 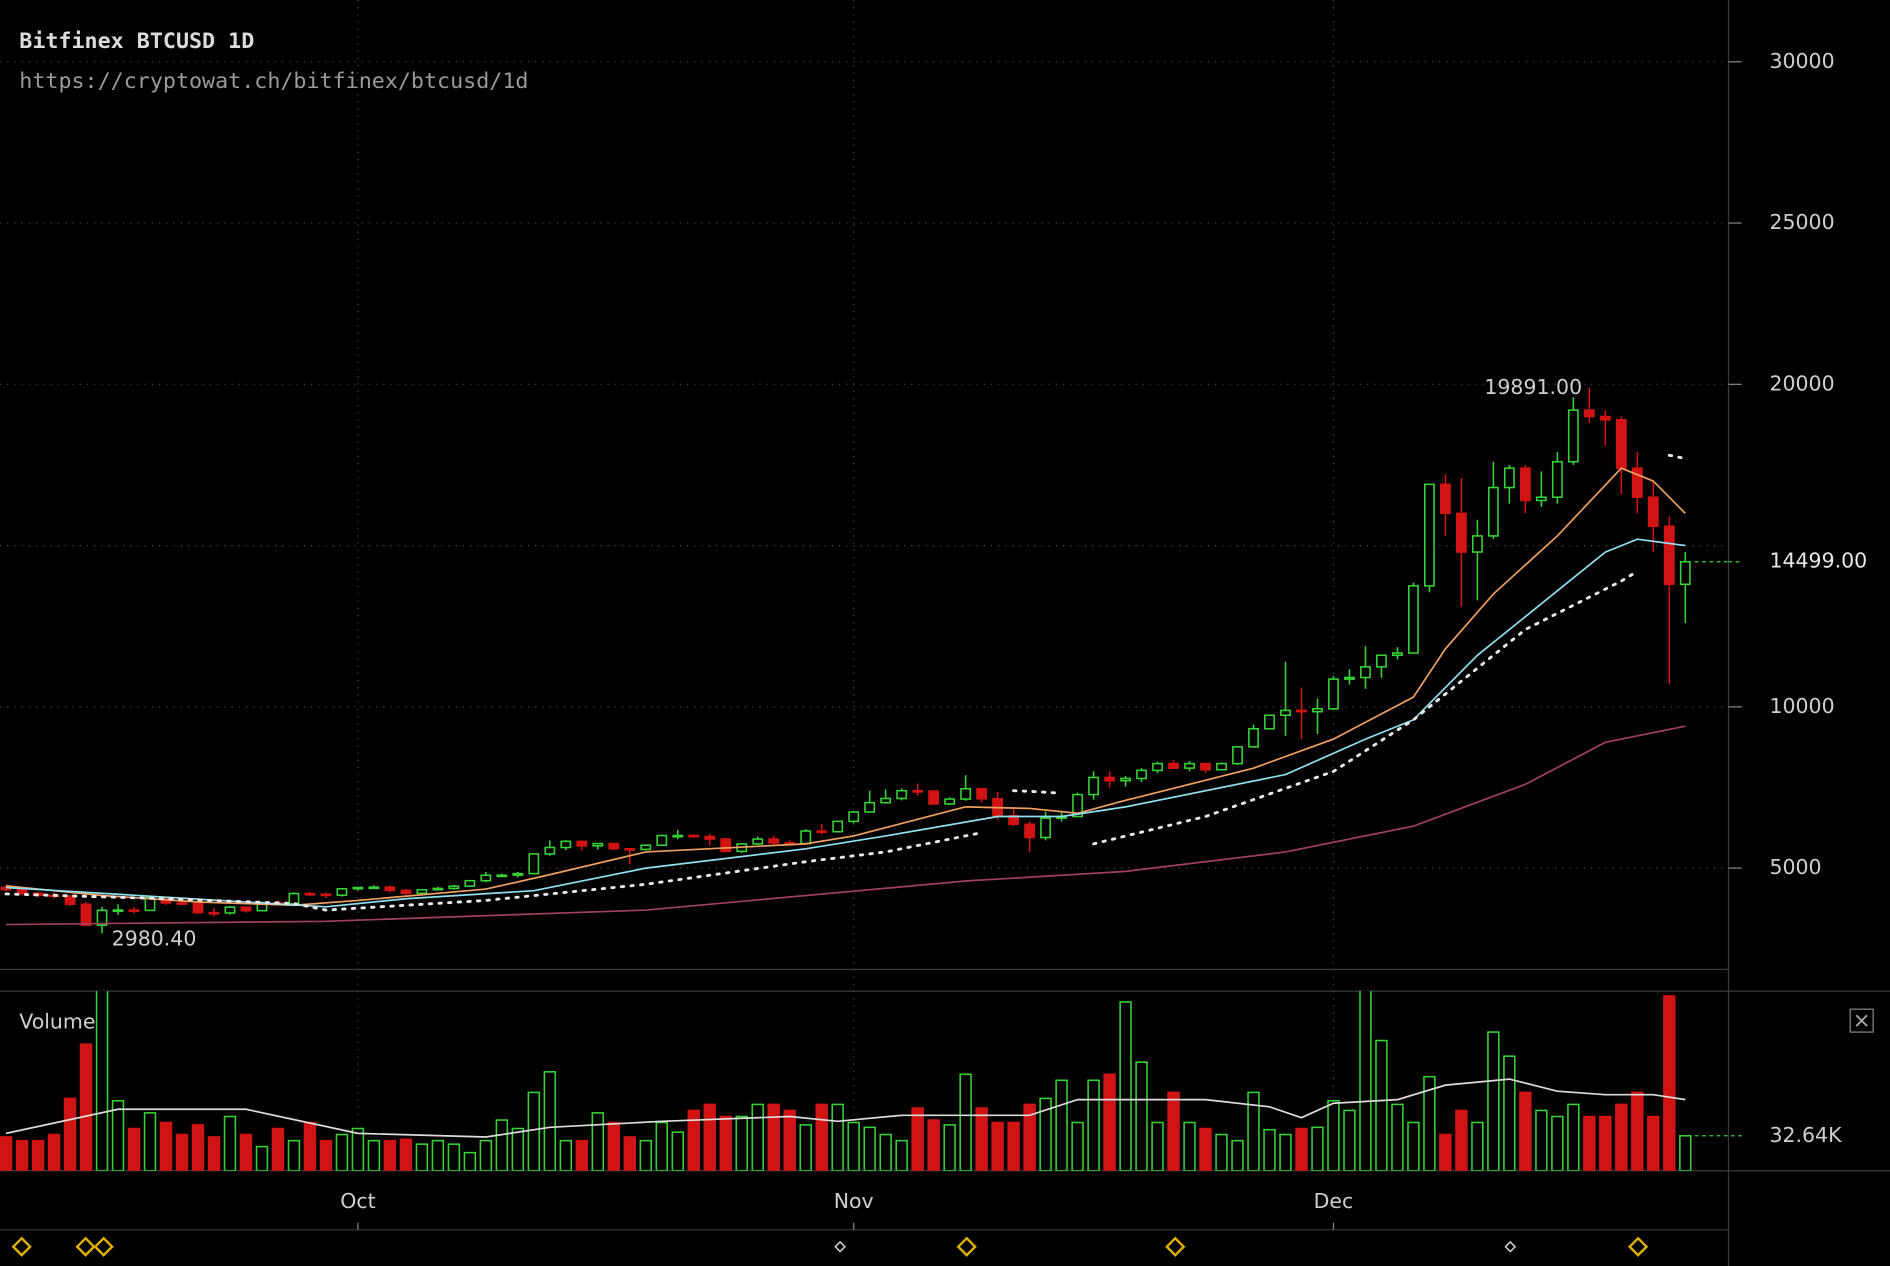 What do you see at coordinates (1805, 1135) in the screenshot?
I see `last-volume-label: 32.64K` at bounding box center [1805, 1135].